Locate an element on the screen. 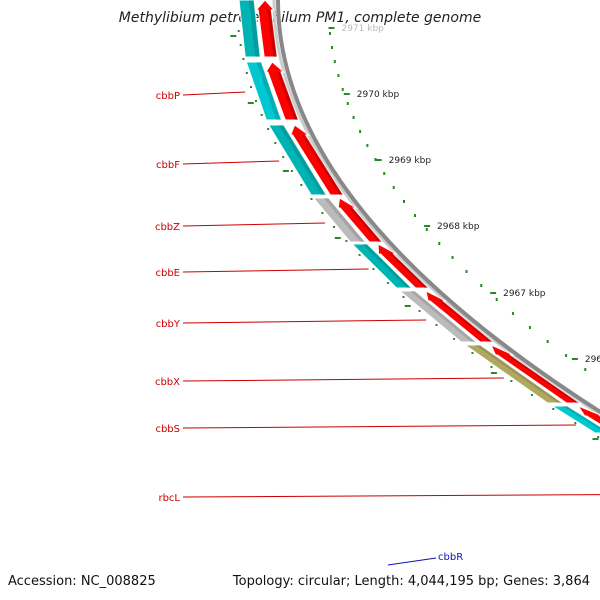 The width and height of the screenshot is (600, 600). regulator-label-group: cbbR is located at coordinates (425, 559).